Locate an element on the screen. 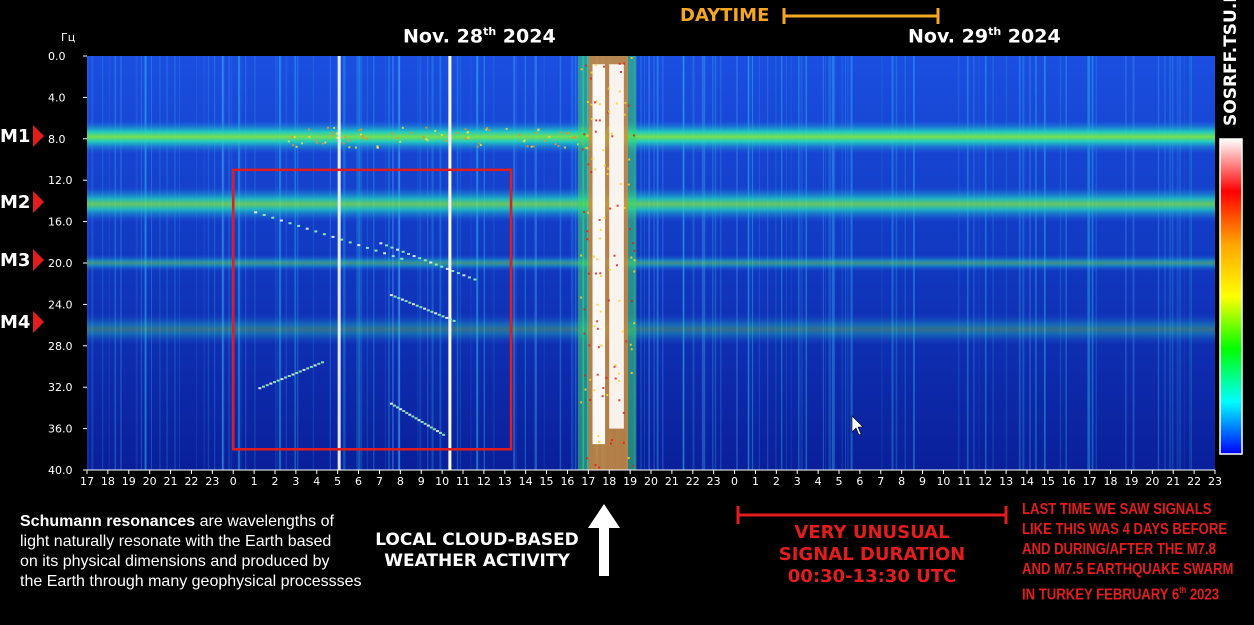 The image size is (1254, 625). x-tick-label: 22 is located at coordinates (693, 481).